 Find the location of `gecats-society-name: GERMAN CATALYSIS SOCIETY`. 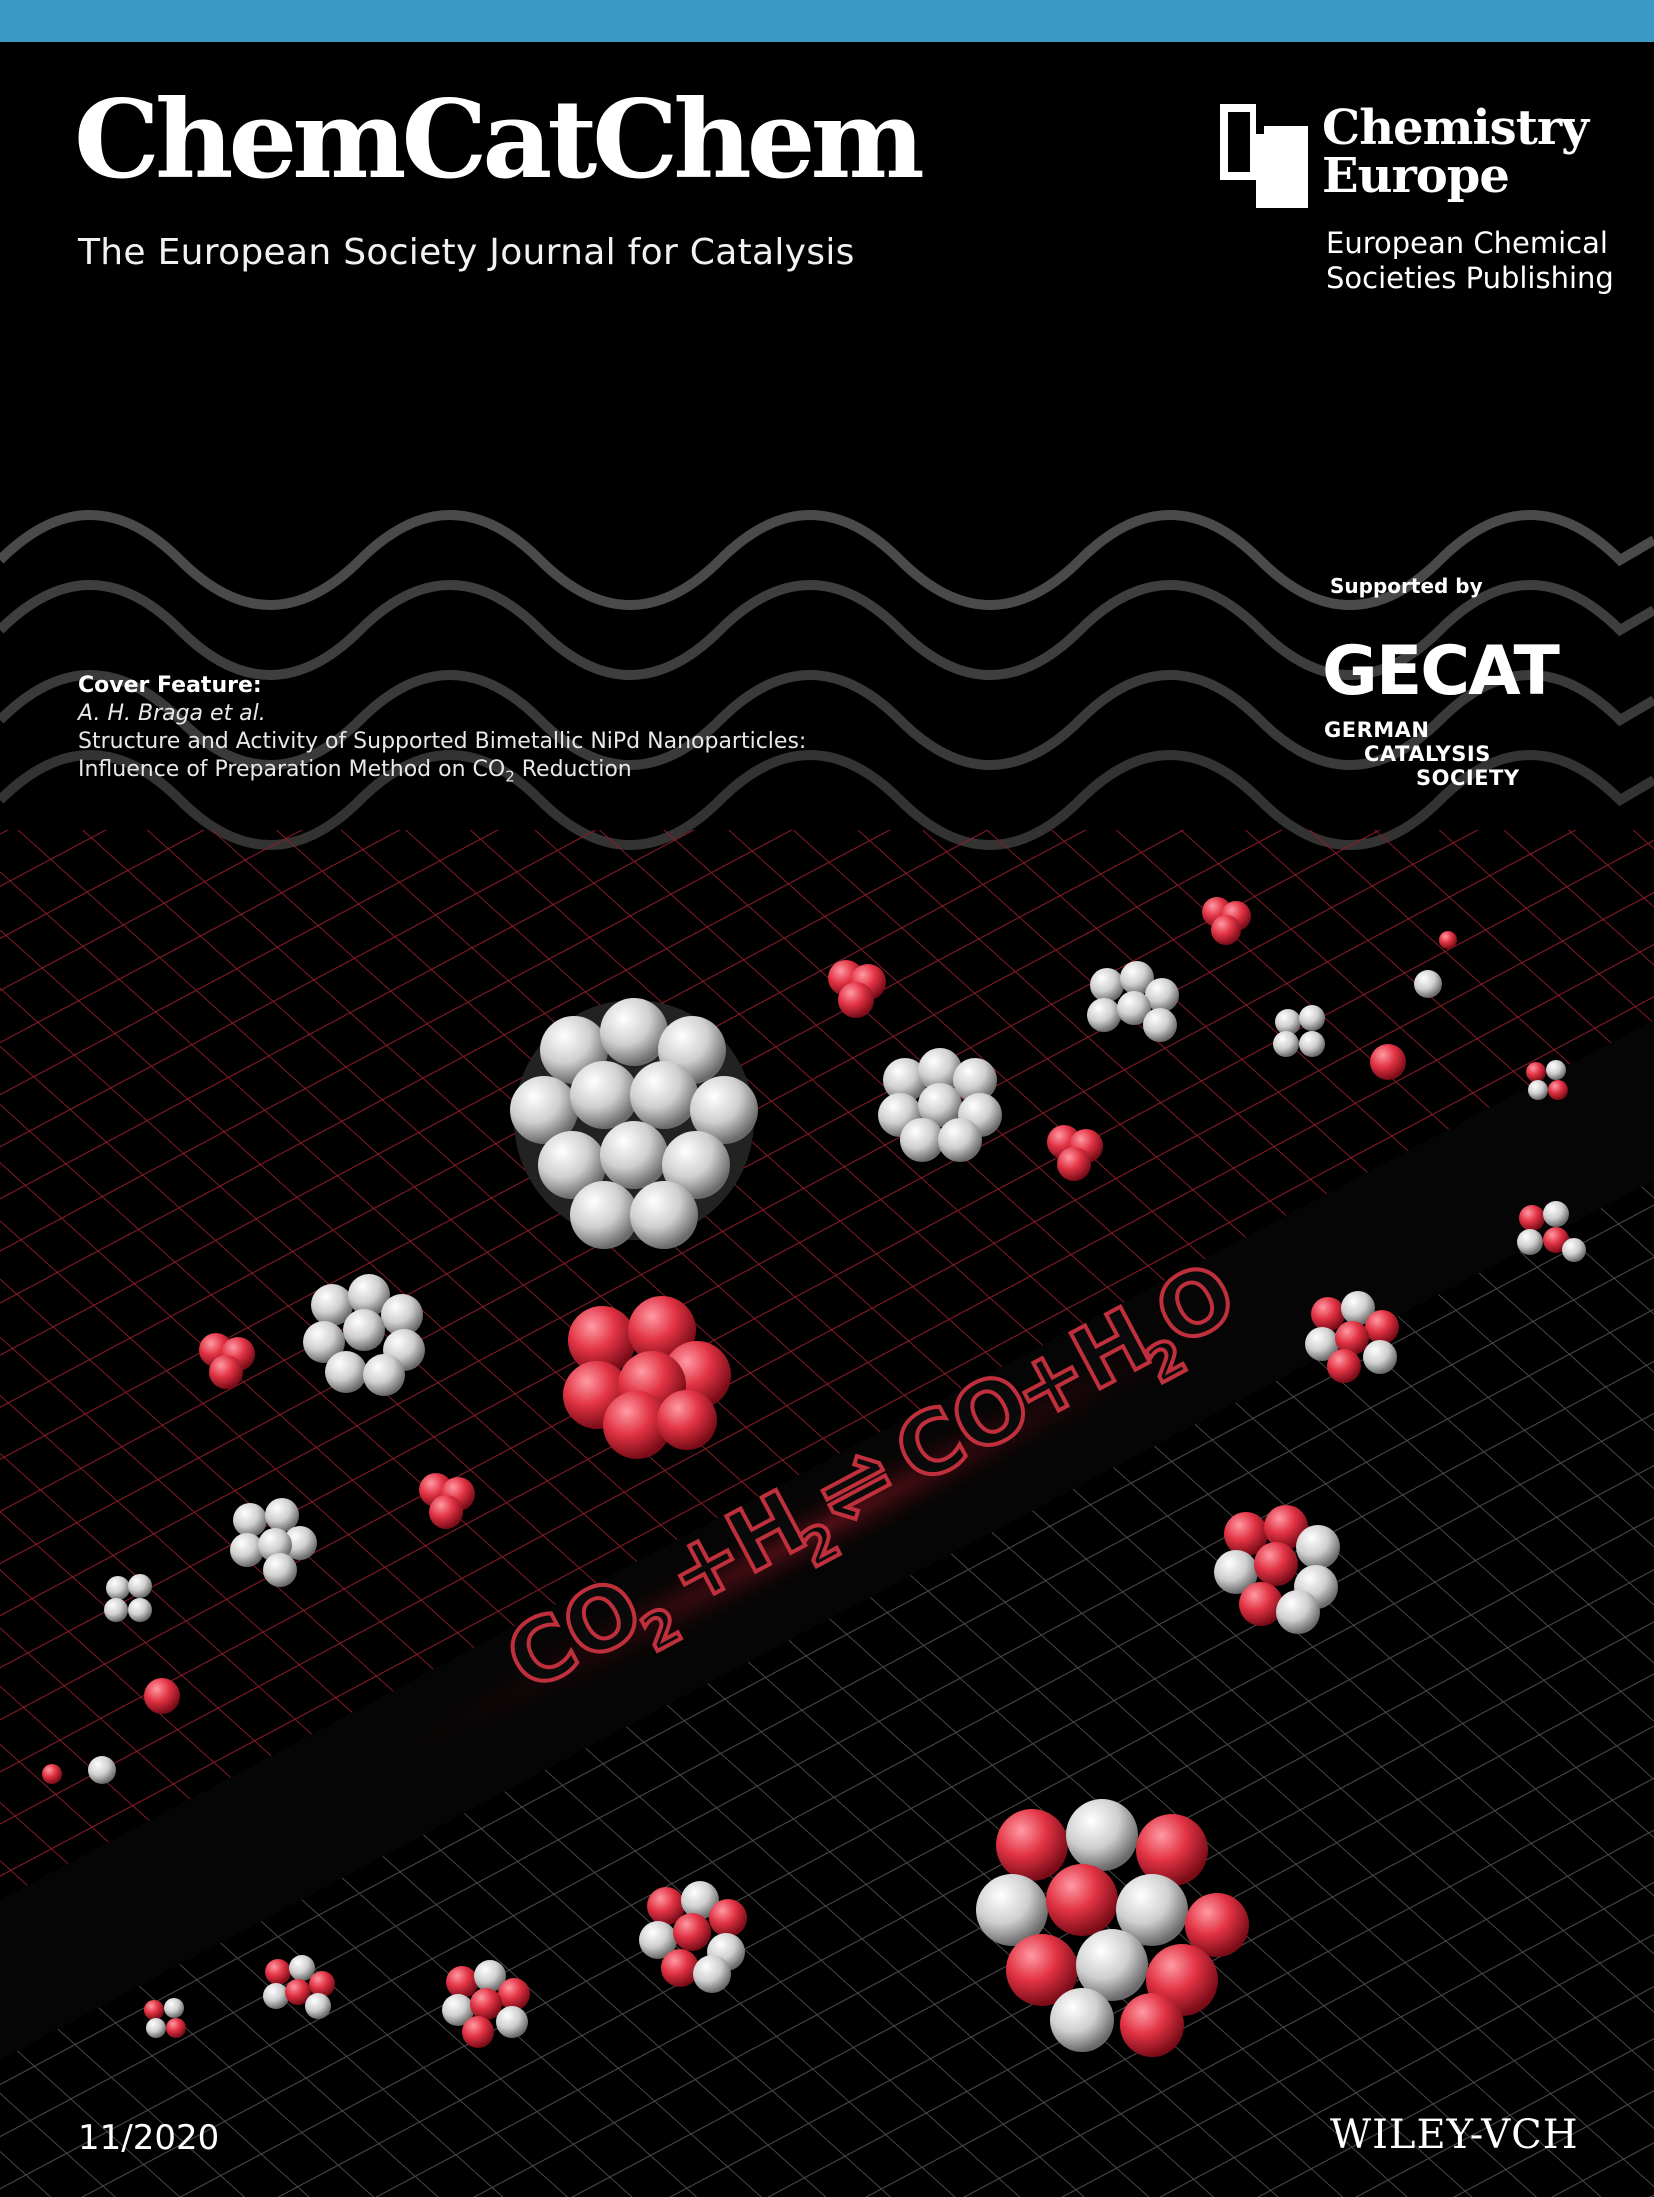

gecats-society-name: GERMAN CATALYSIS SOCIETY is located at coordinates (1422, 754).